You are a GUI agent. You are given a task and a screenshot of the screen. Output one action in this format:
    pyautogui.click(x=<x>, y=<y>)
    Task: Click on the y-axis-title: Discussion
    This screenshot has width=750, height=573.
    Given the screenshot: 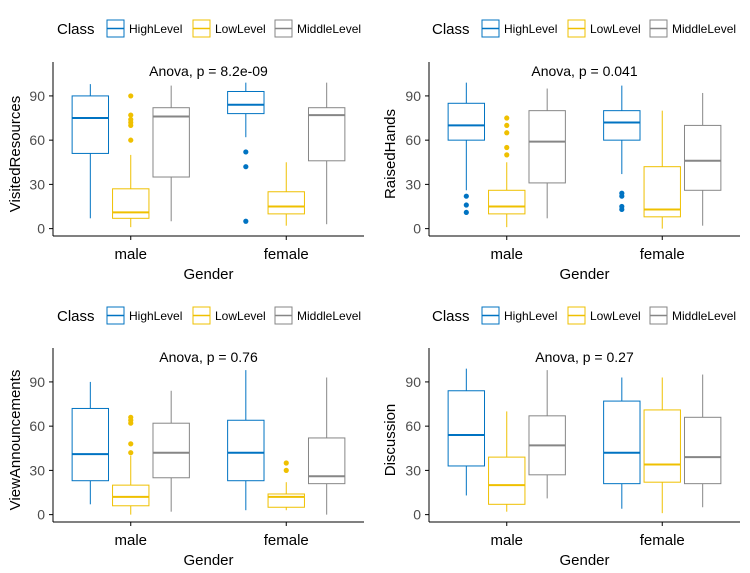 What is the action you would take?
    pyautogui.click(x=390, y=440)
    